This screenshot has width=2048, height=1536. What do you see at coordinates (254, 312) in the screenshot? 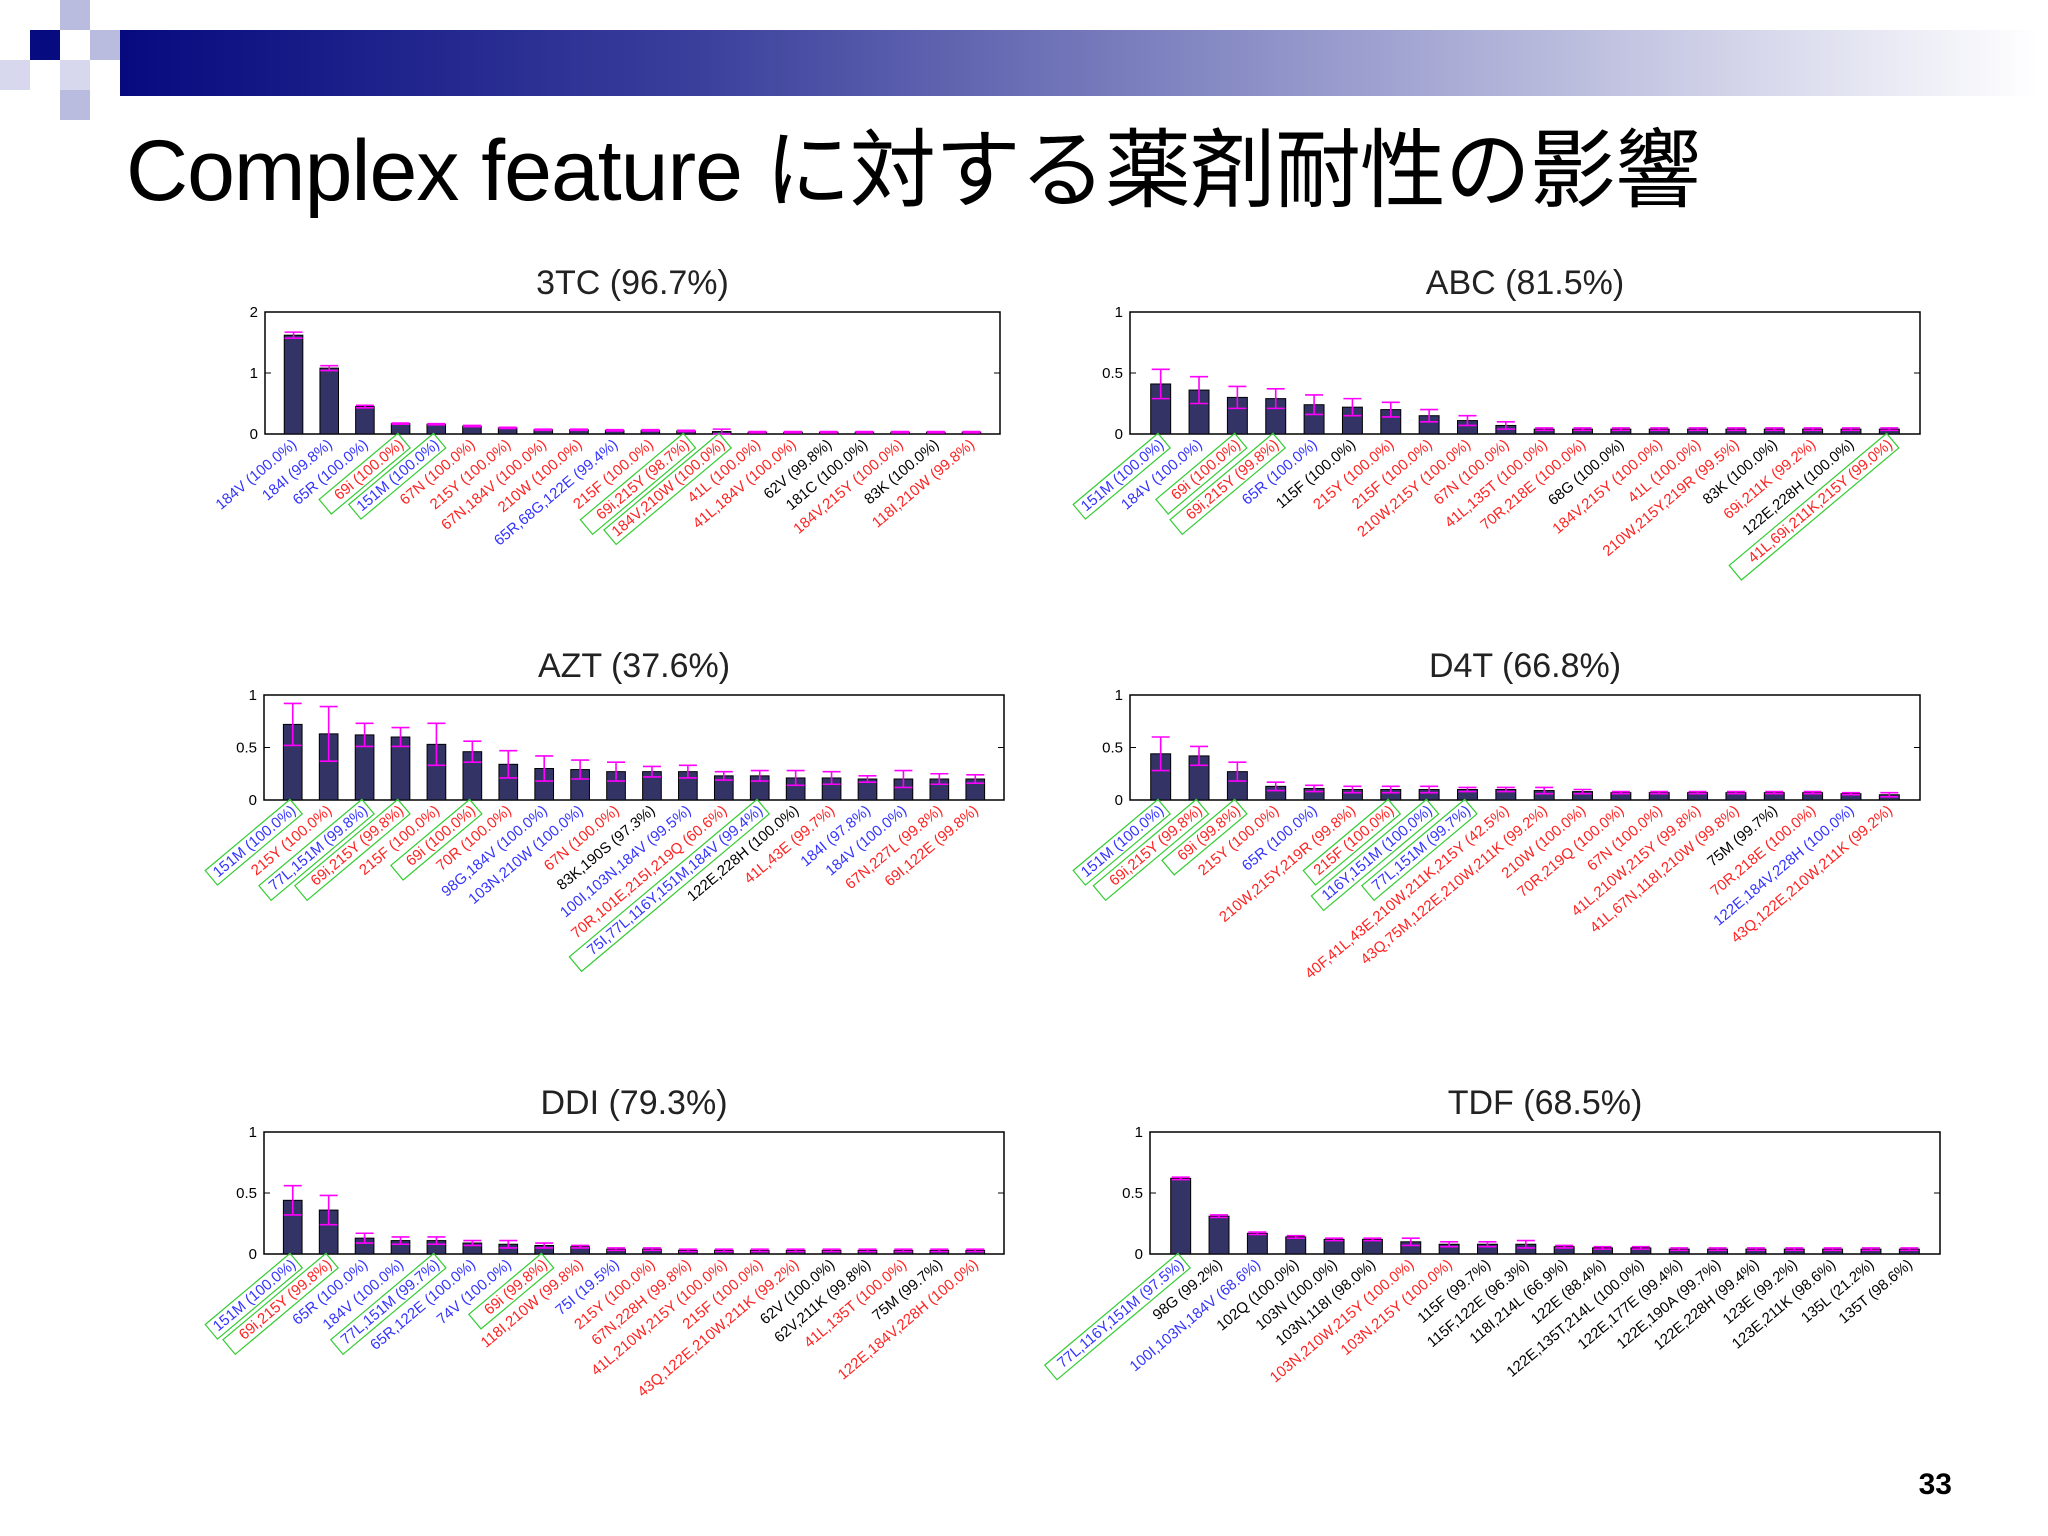
I see `y-tick-label: 2` at bounding box center [254, 312].